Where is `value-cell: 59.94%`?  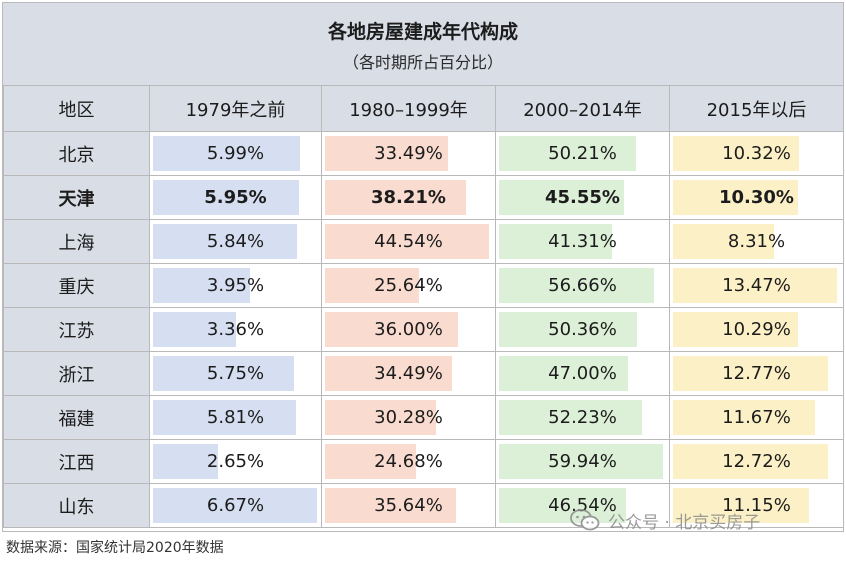
value-cell: 59.94% is located at coordinates (582, 461).